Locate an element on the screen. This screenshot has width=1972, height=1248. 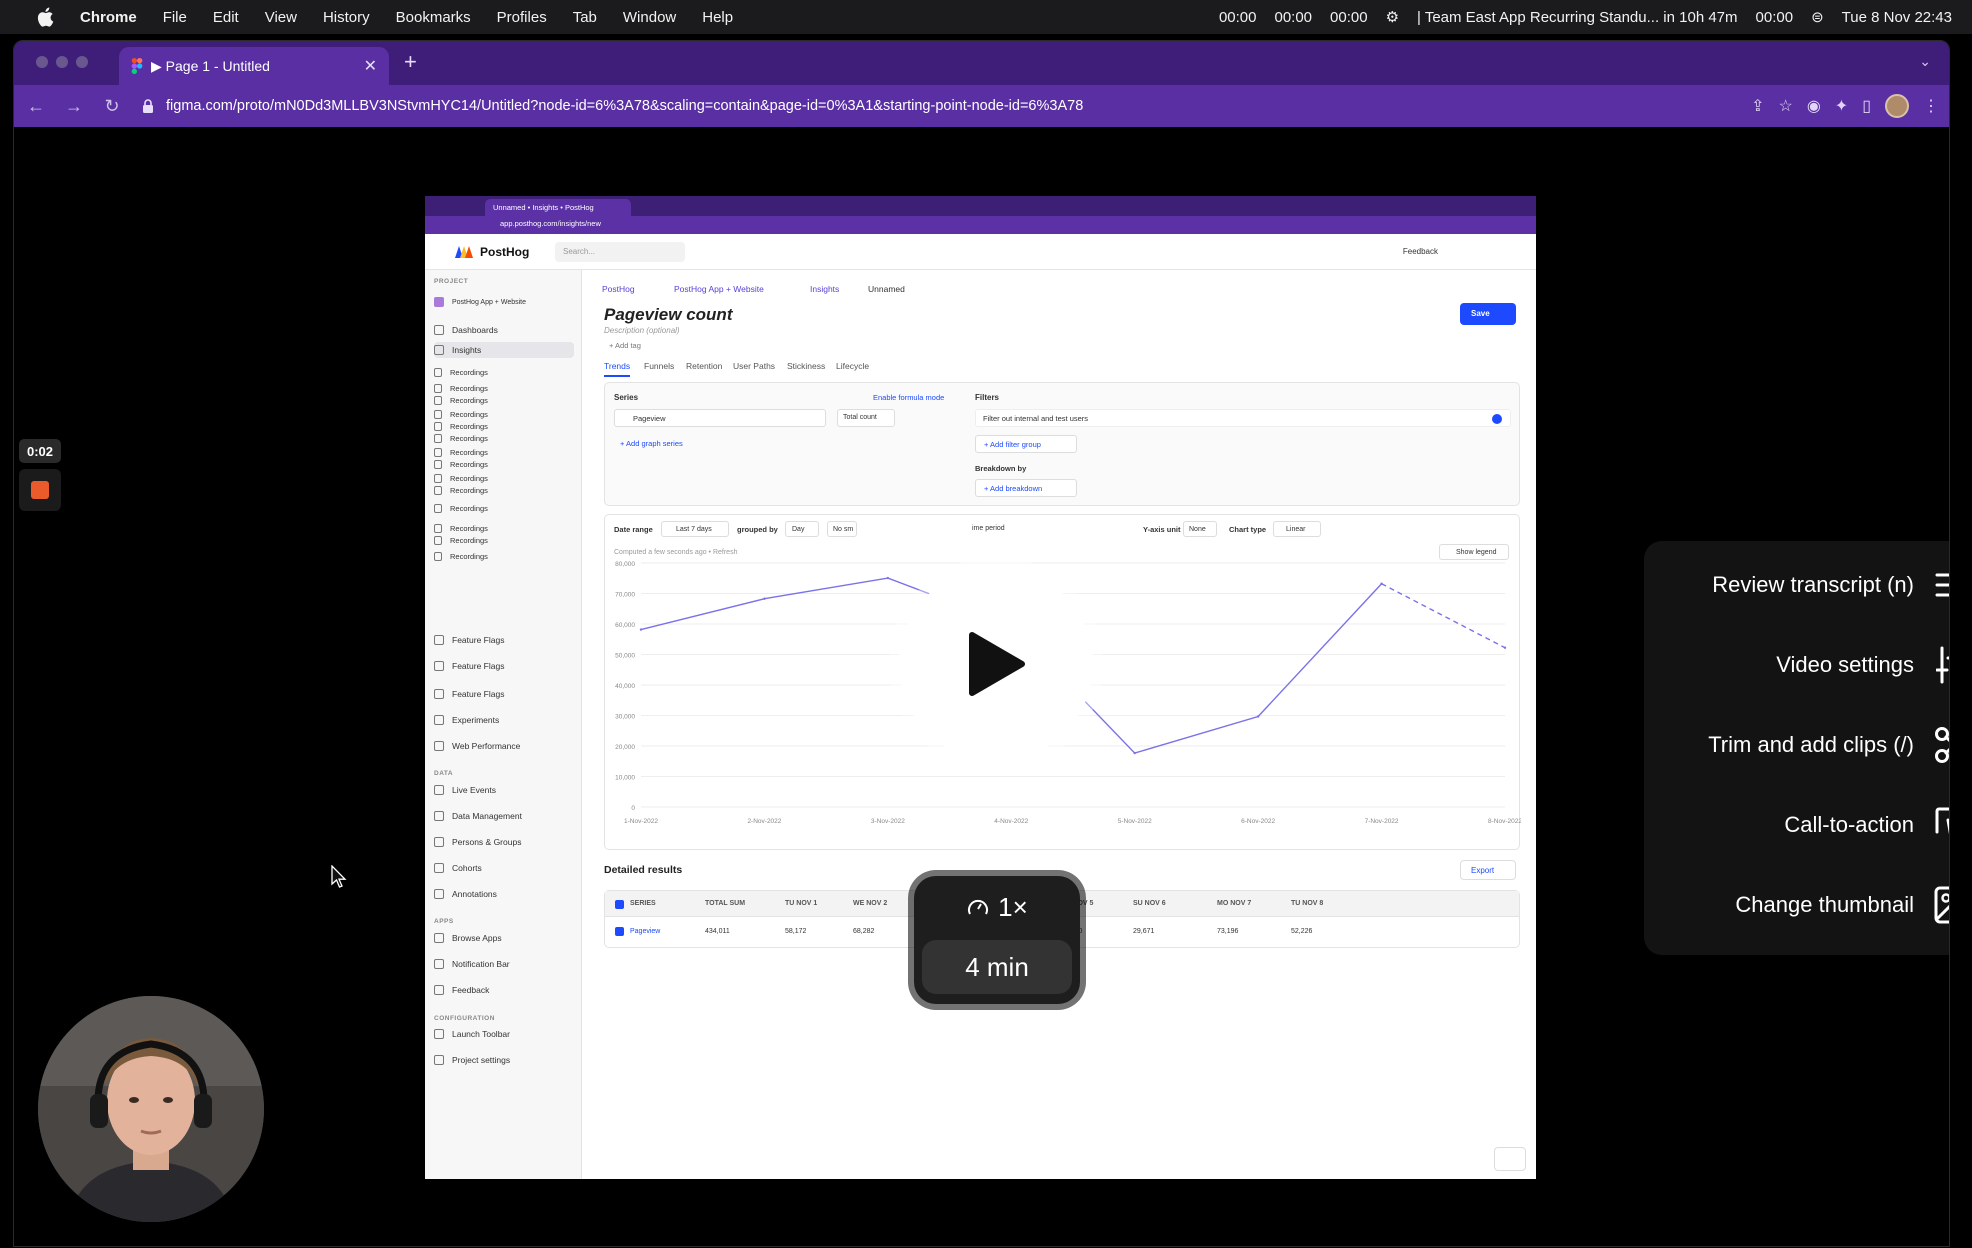
tab-search-chevron-icon: ⌄ is located at coordinates (1925, 61).